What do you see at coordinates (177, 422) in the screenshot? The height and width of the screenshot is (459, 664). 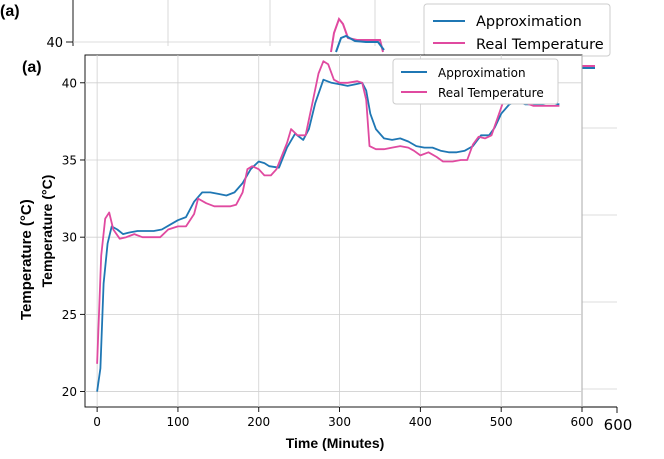 I see `x-tick-label: 100` at bounding box center [177, 422].